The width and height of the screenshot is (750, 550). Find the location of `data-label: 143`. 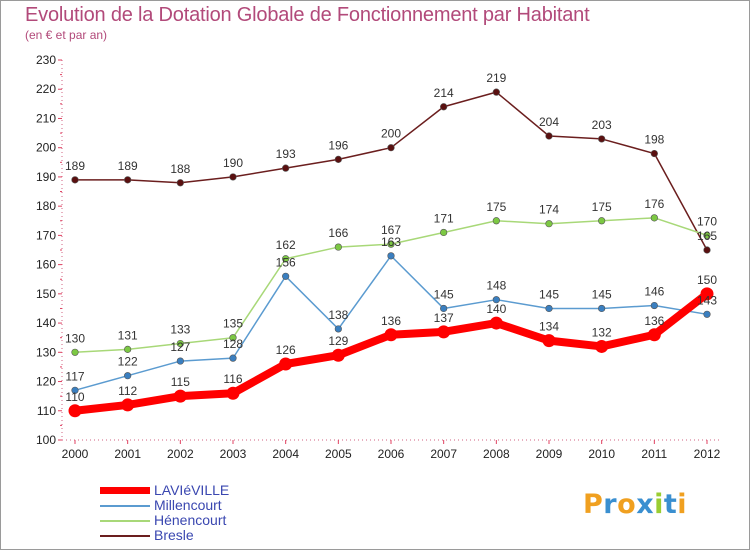

data-label: 143 is located at coordinates (707, 300).